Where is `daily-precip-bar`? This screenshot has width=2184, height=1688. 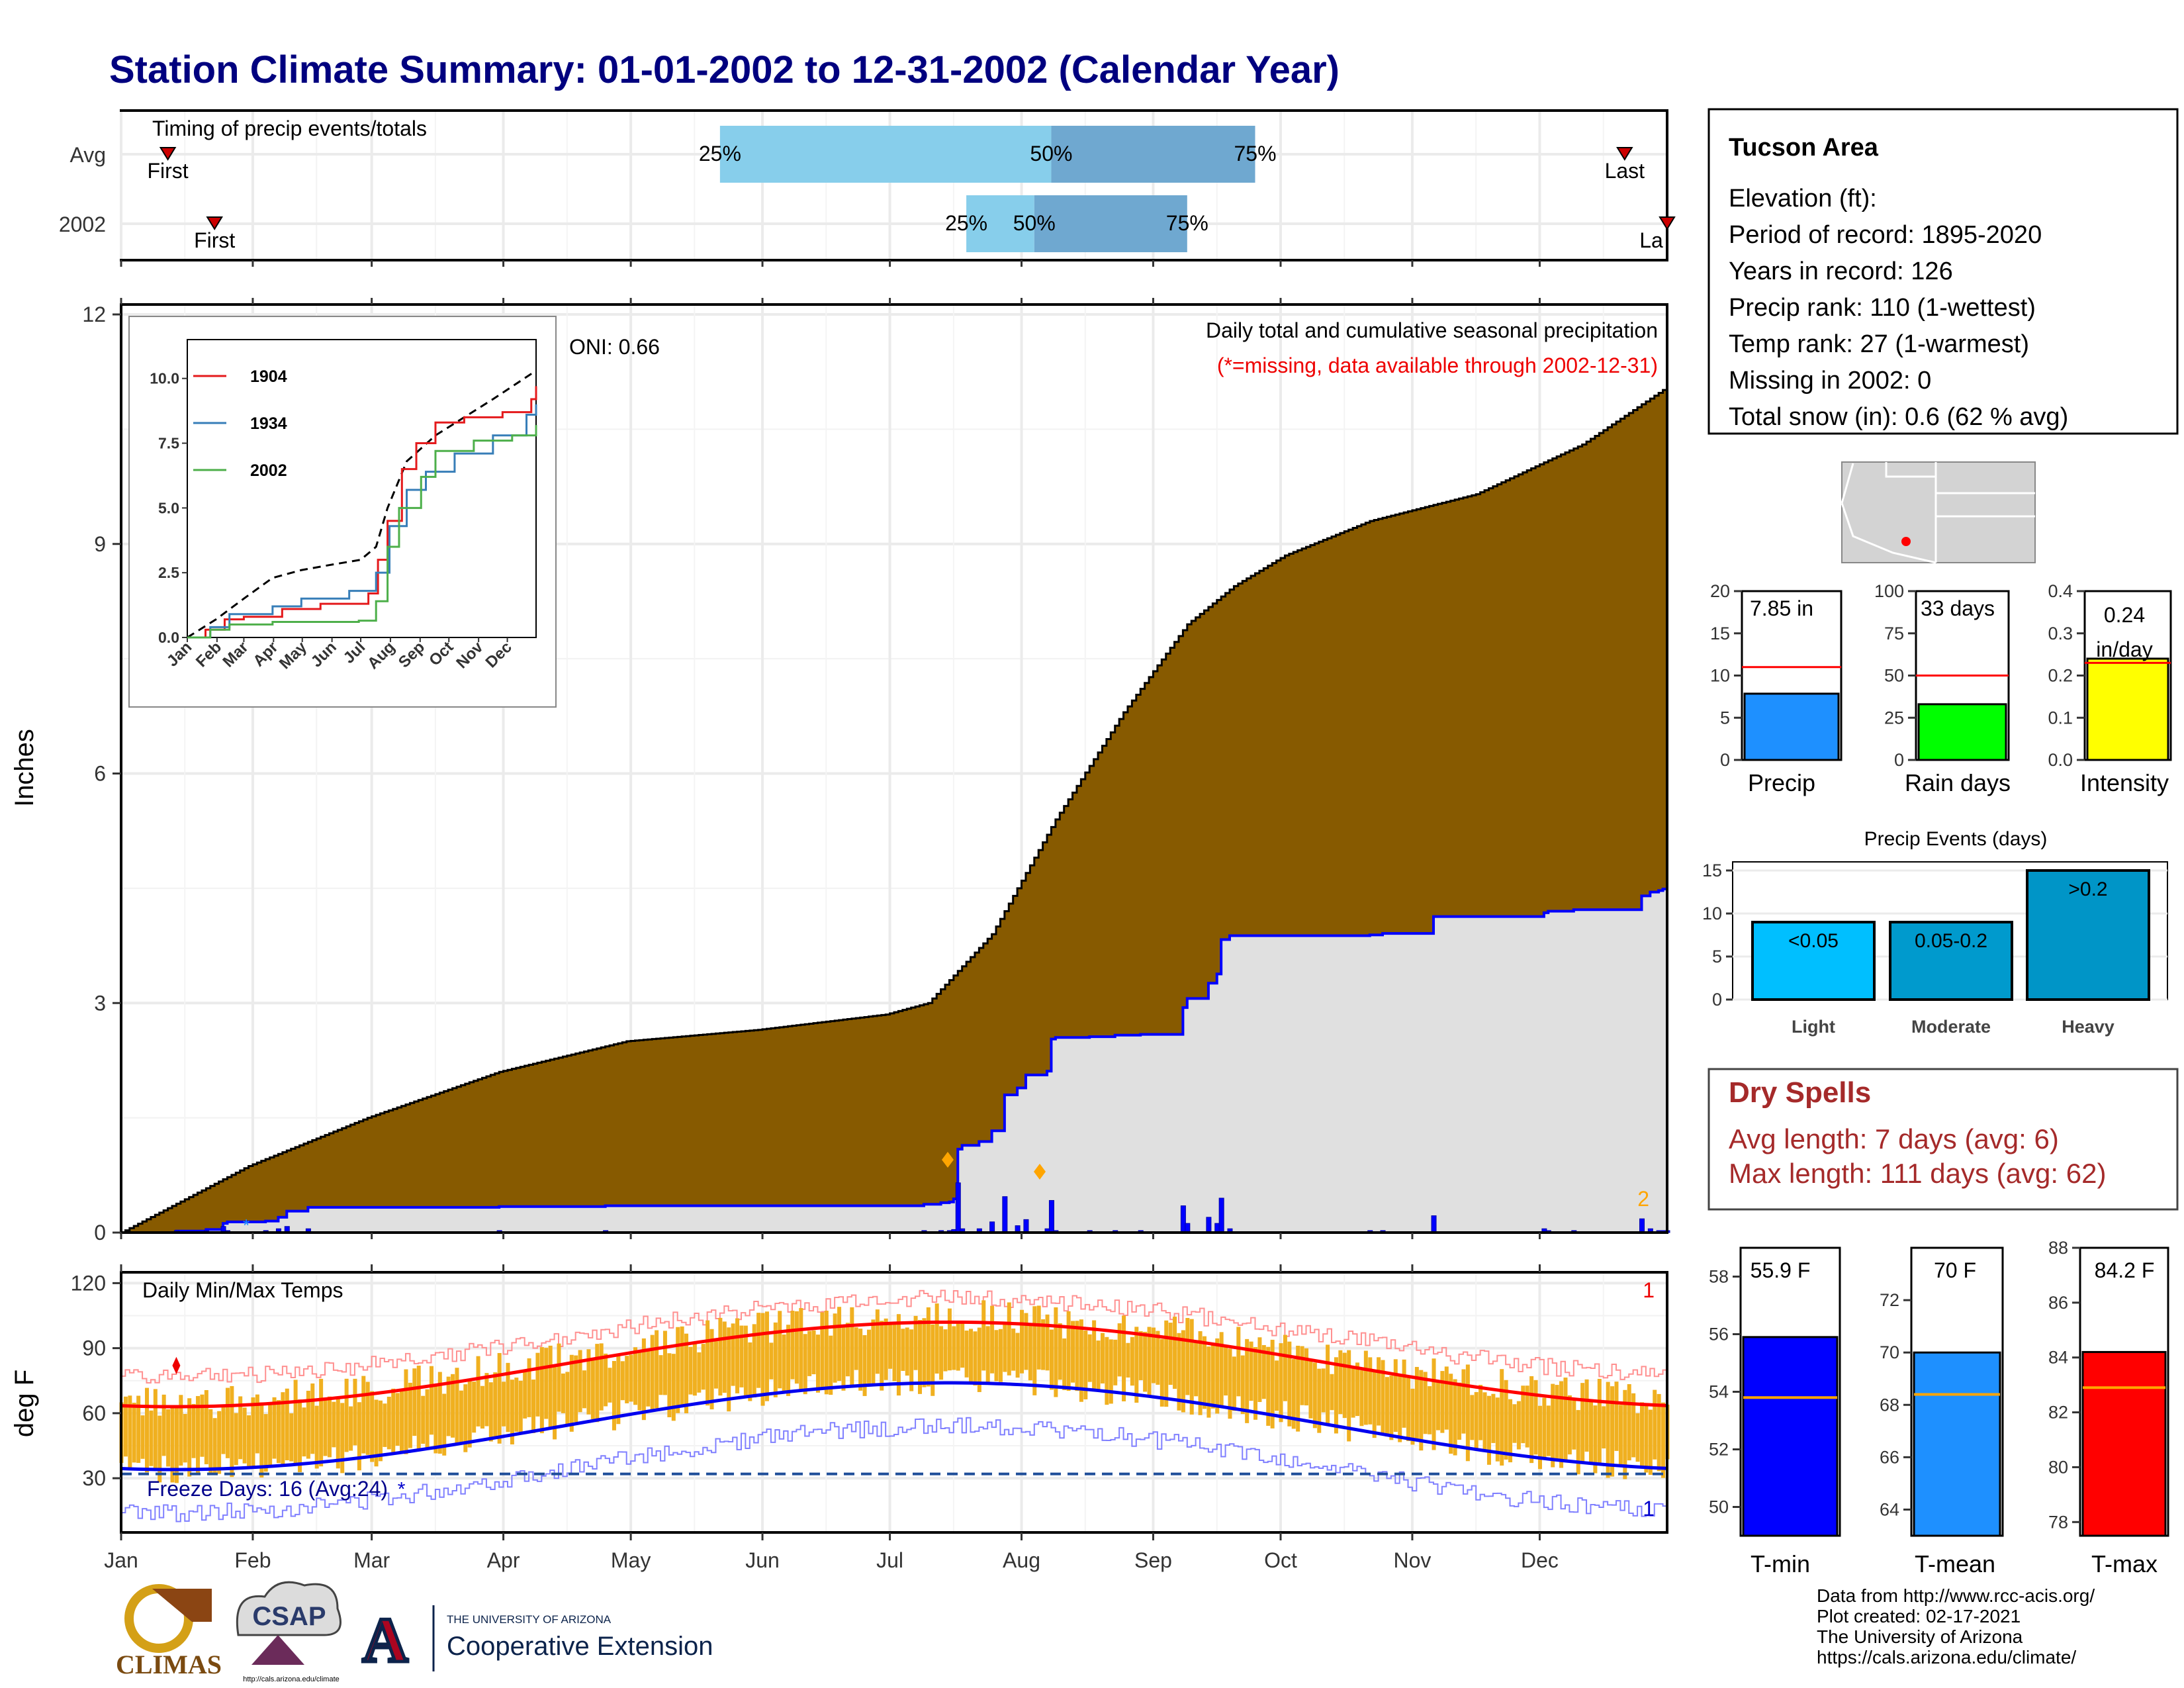
daily-precip-bar is located at coordinates (1026, 1226).